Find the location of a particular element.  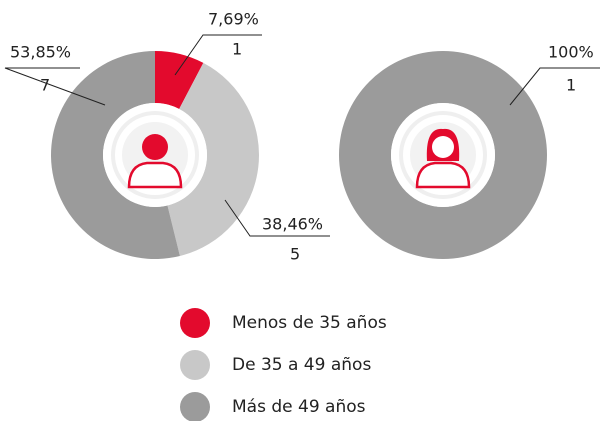

slice-count: 7 is located at coordinates (45, 85).